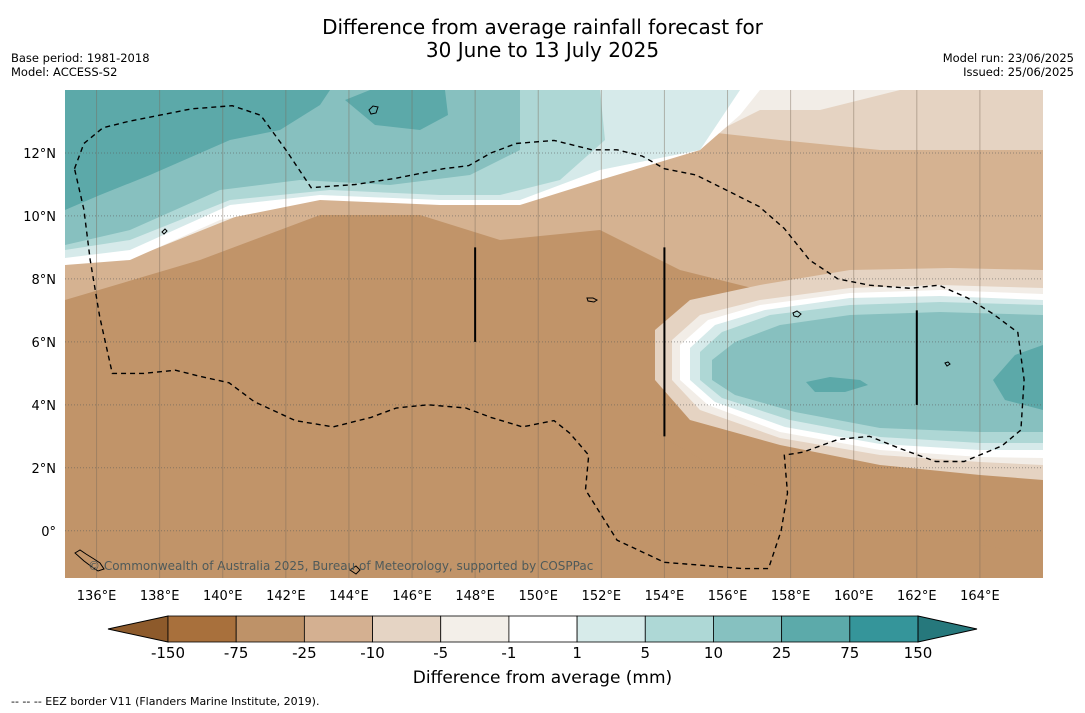 This screenshot has height=713, width=1085. What do you see at coordinates (372, 653) in the screenshot?
I see `colorbar-tick-label: -10` at bounding box center [372, 653].